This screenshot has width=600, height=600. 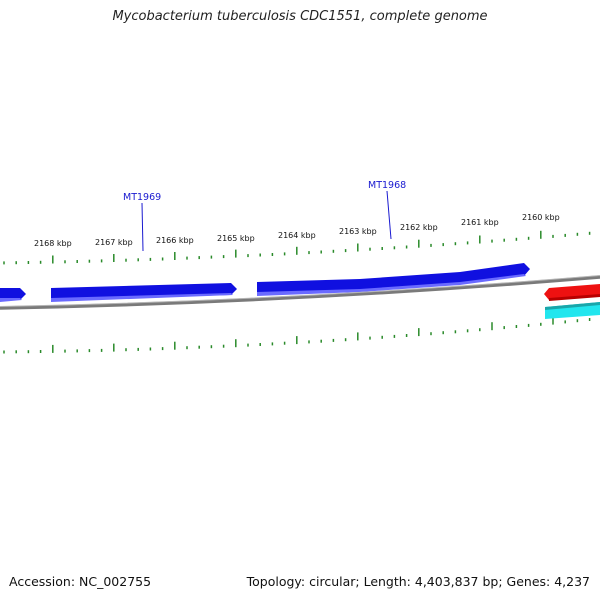 What do you see at coordinates (541, 217) in the screenshot?
I see `kbp-label-2160: 2160 kbp` at bounding box center [541, 217].